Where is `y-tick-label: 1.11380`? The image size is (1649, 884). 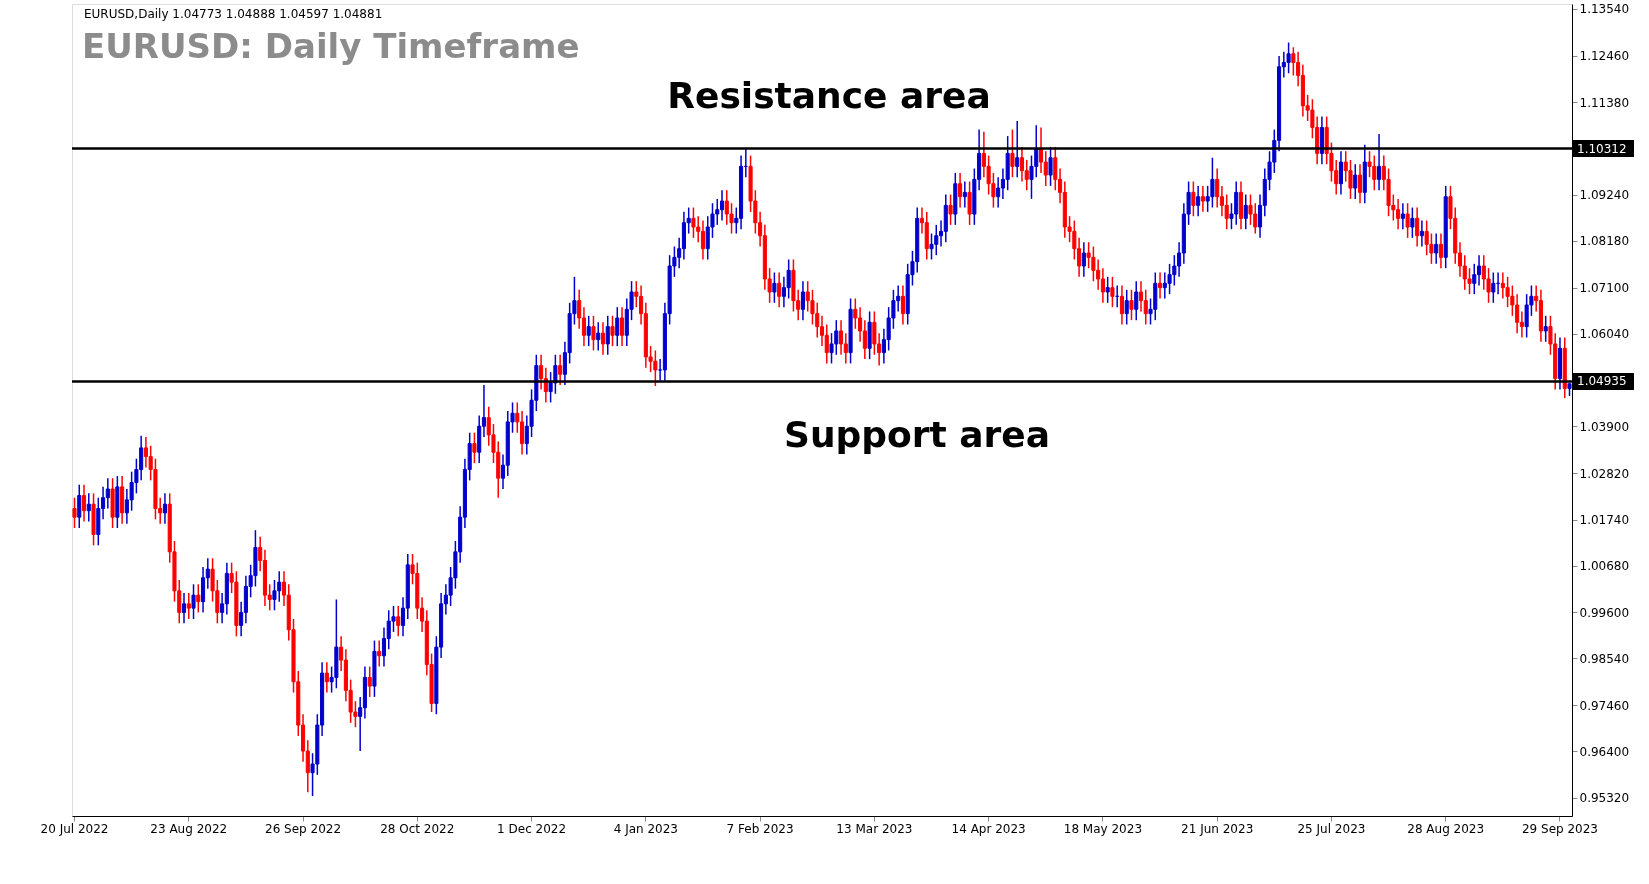
y-tick-label: 1.11380 is located at coordinates (1604, 102).